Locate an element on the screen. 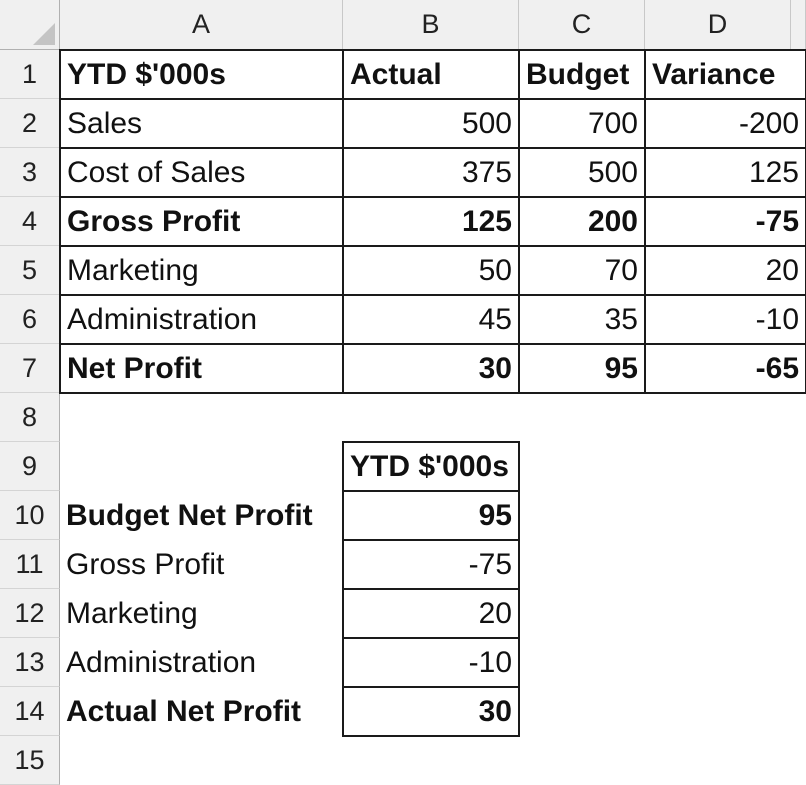 The height and width of the screenshot is (785, 806). column-header-d: D is located at coordinates (718, 25).